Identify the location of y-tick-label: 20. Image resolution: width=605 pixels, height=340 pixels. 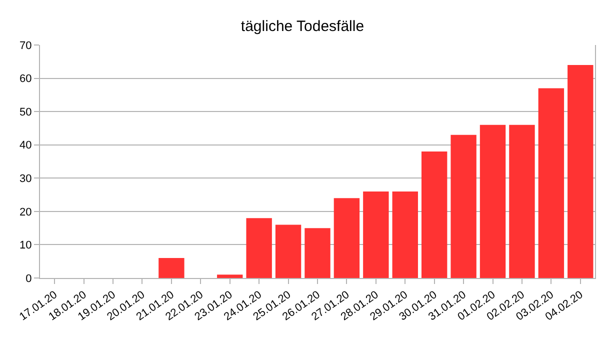
(26, 212).